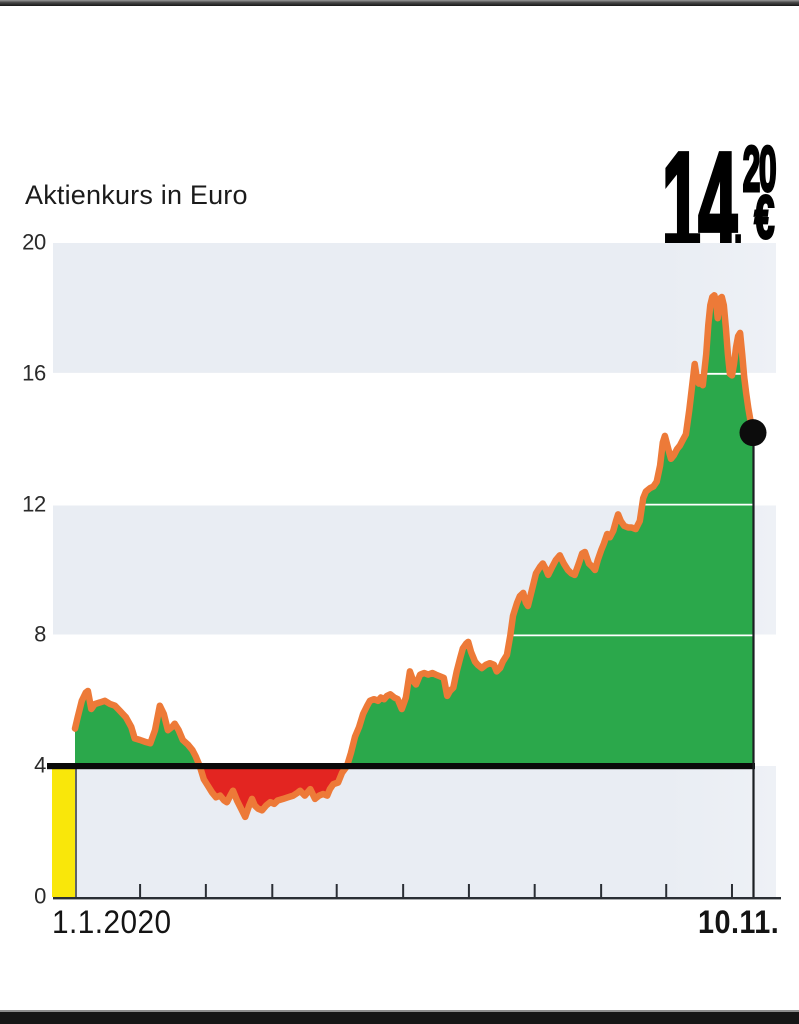 The image size is (799, 1024). What do you see at coordinates (417, 898) in the screenshot?
I see `x-axis-line` at bounding box center [417, 898].